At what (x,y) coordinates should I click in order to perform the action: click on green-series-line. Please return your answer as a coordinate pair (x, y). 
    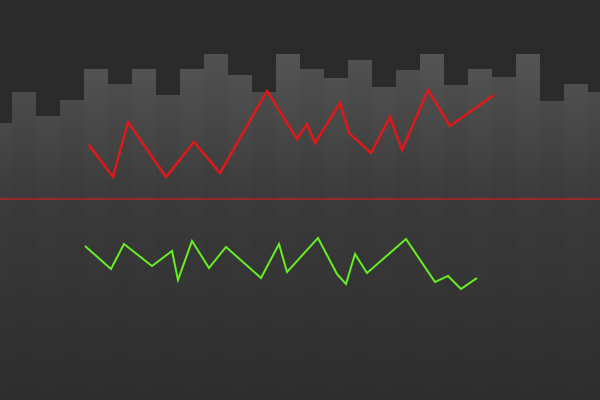
    Looking at the image, I should click on (281, 263).